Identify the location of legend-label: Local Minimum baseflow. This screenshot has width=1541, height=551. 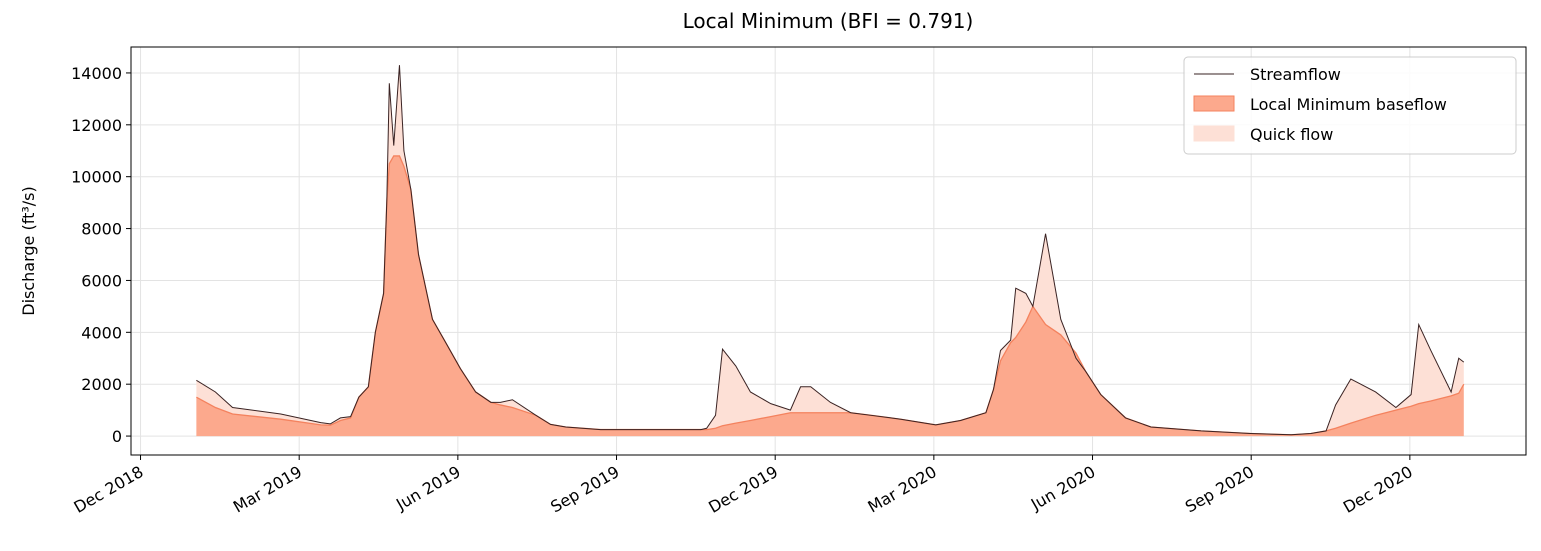
(1348, 104).